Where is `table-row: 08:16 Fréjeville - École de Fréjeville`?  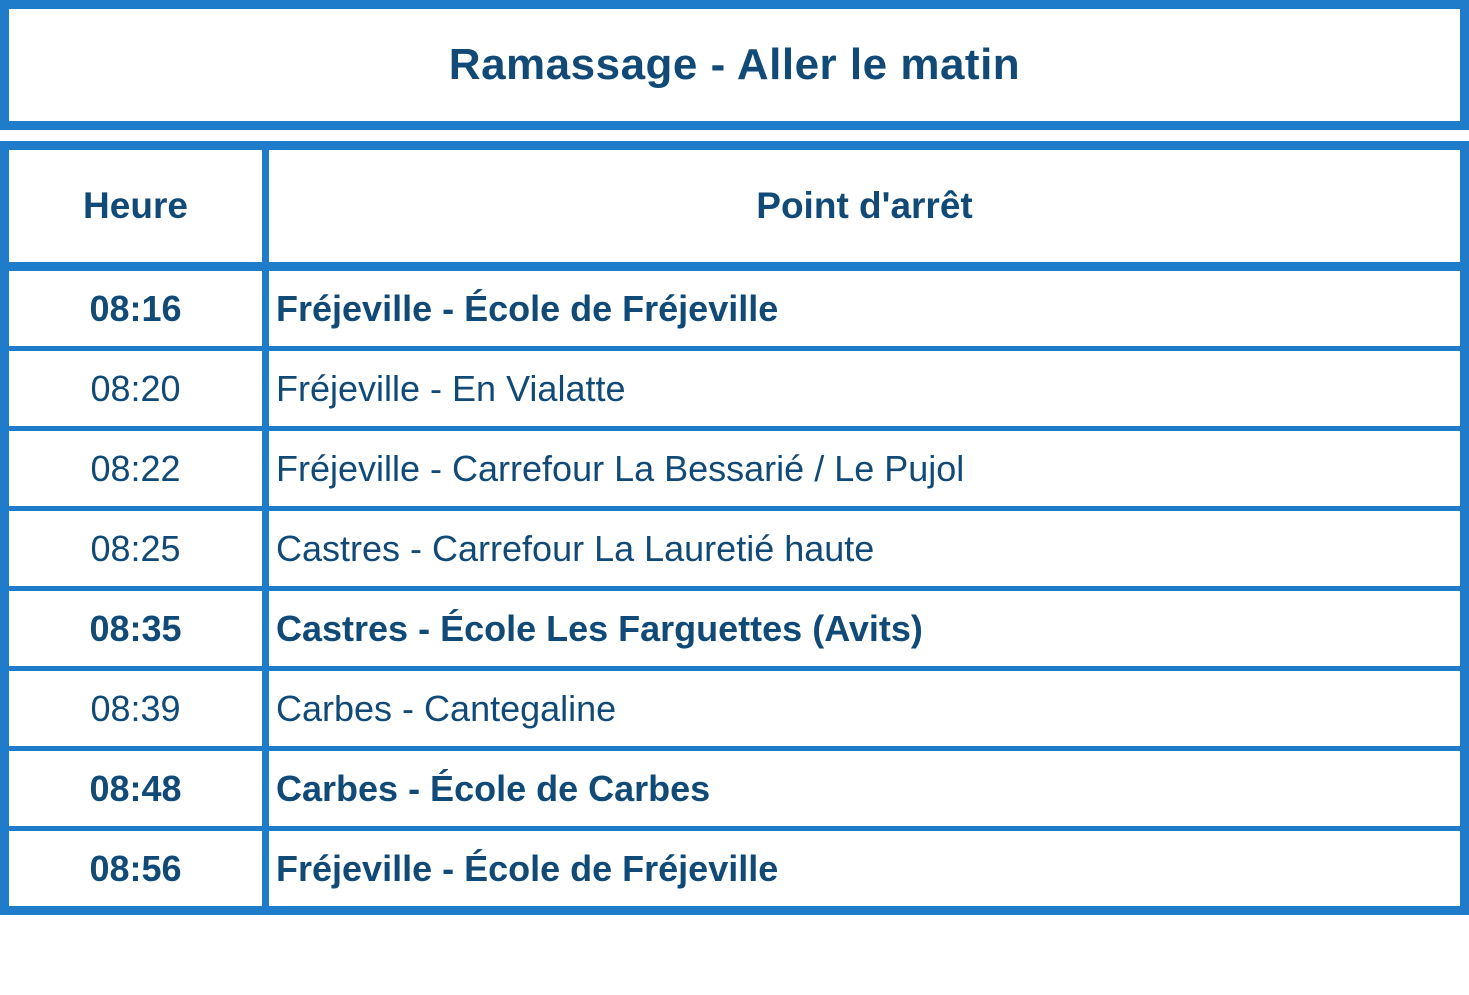
table-row: 08:16 Fréjeville - École de Fréjeville is located at coordinates (734, 311).